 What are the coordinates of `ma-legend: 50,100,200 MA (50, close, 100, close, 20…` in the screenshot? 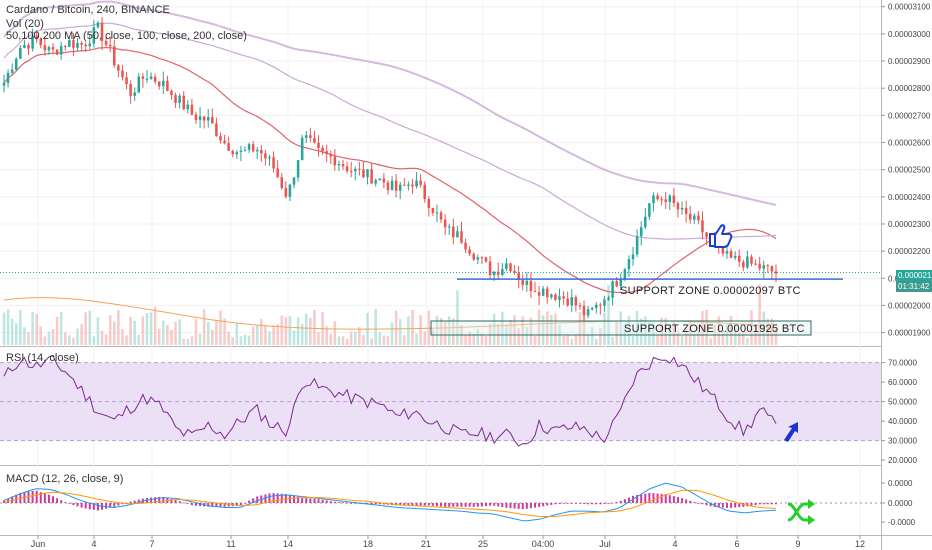 It's located at (126, 36).